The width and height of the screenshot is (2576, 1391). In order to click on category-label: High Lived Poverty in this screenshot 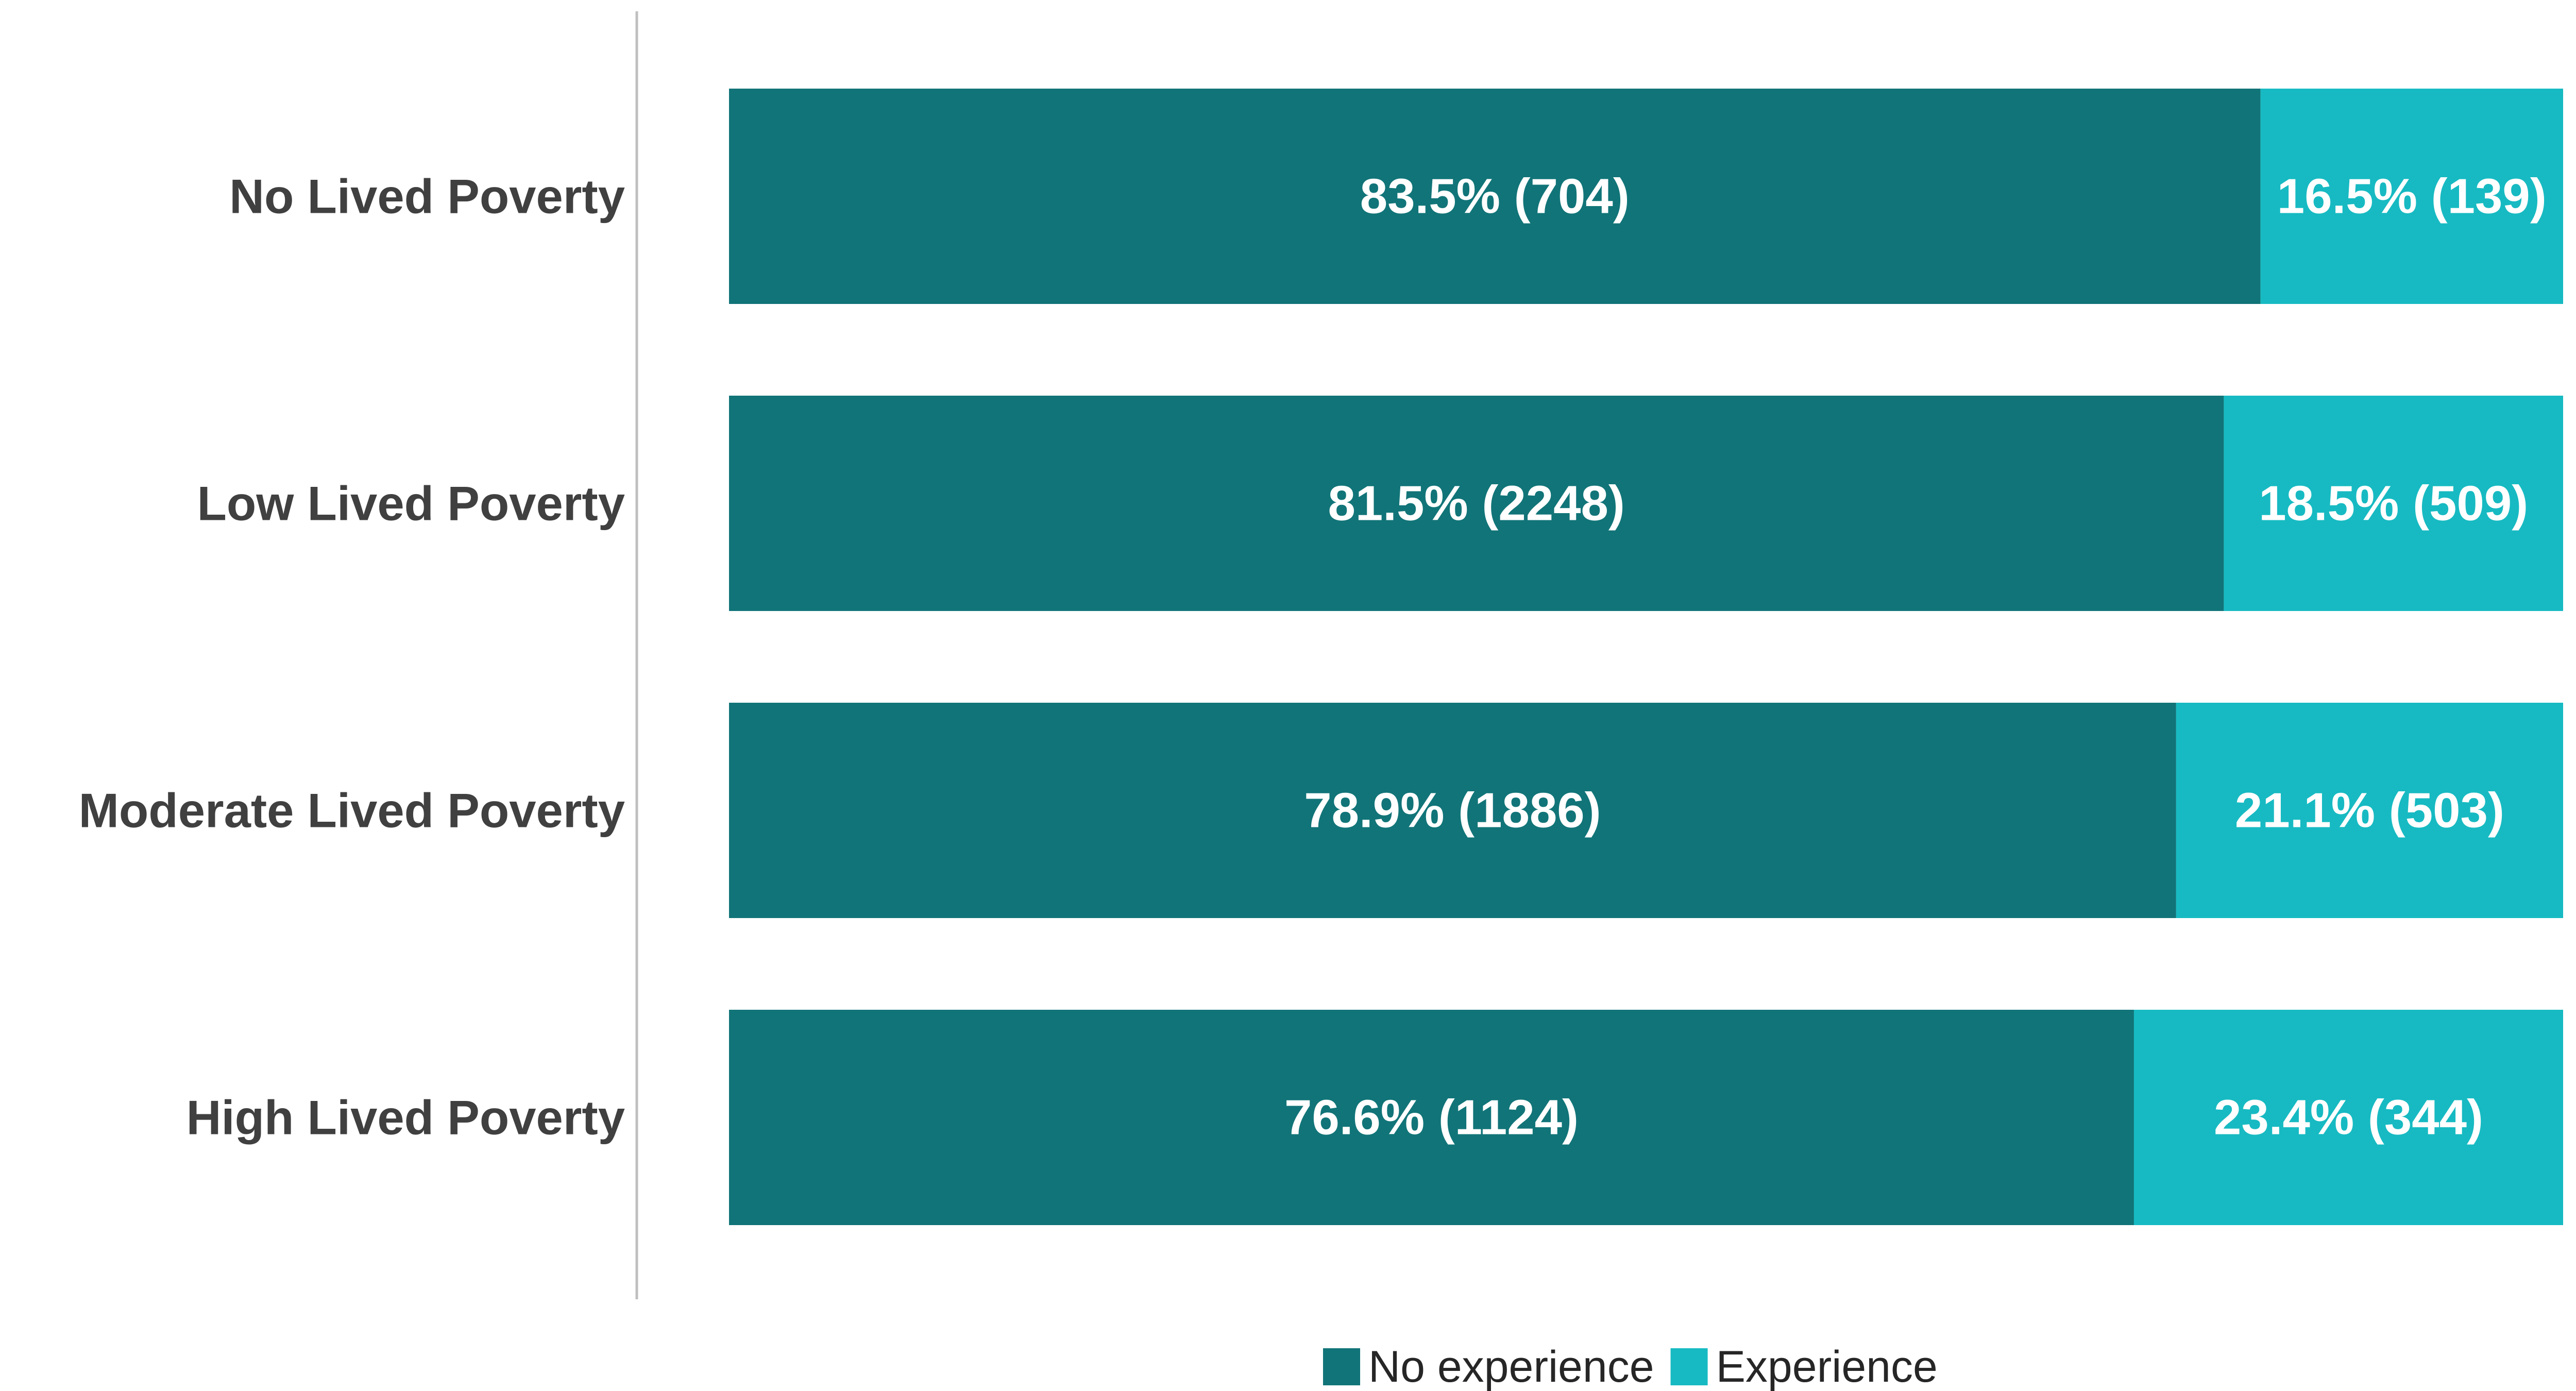, I will do `click(406, 1118)`.